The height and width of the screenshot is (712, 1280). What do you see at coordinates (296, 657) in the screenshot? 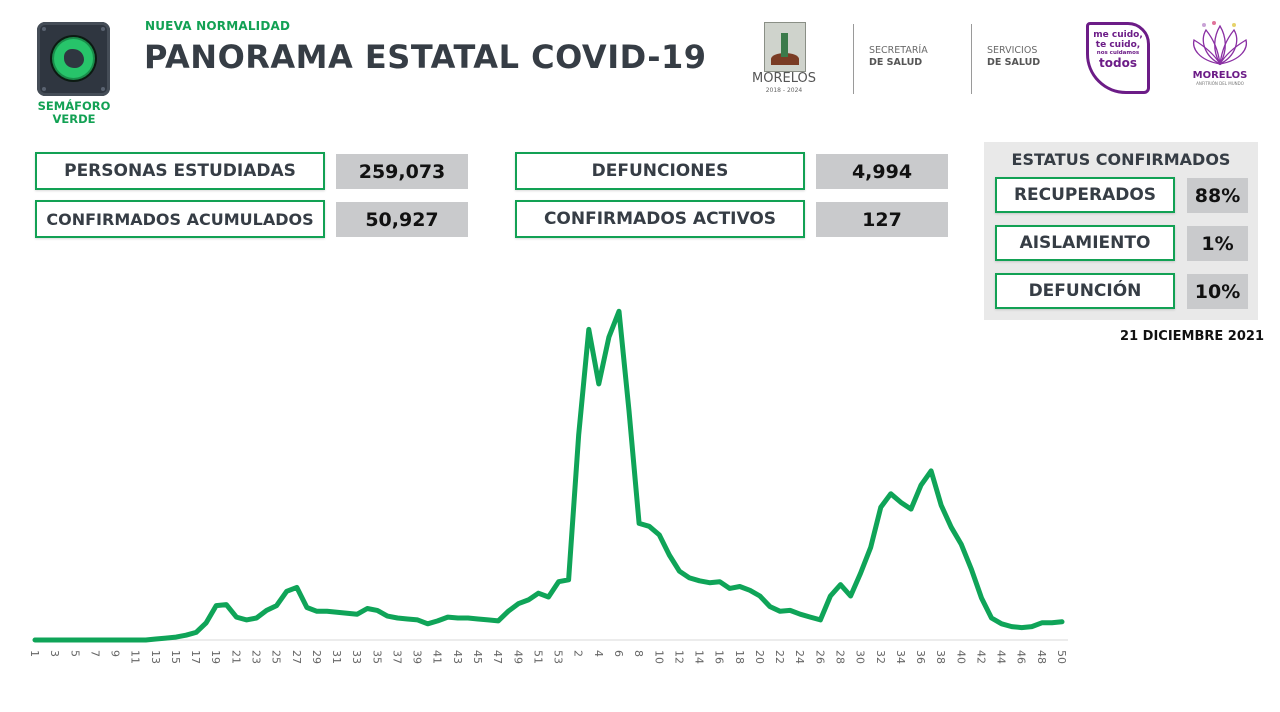
I see `x-tick-label: 27` at bounding box center [296, 657].